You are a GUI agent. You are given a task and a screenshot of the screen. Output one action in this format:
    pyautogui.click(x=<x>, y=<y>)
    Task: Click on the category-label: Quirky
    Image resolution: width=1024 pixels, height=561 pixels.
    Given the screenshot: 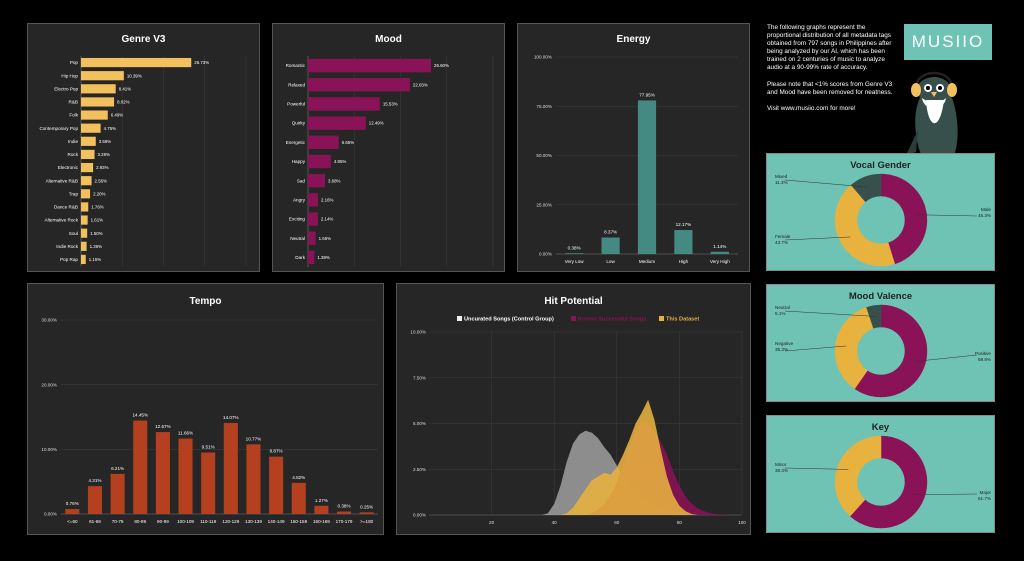 What is the action you would take?
    pyautogui.click(x=299, y=123)
    